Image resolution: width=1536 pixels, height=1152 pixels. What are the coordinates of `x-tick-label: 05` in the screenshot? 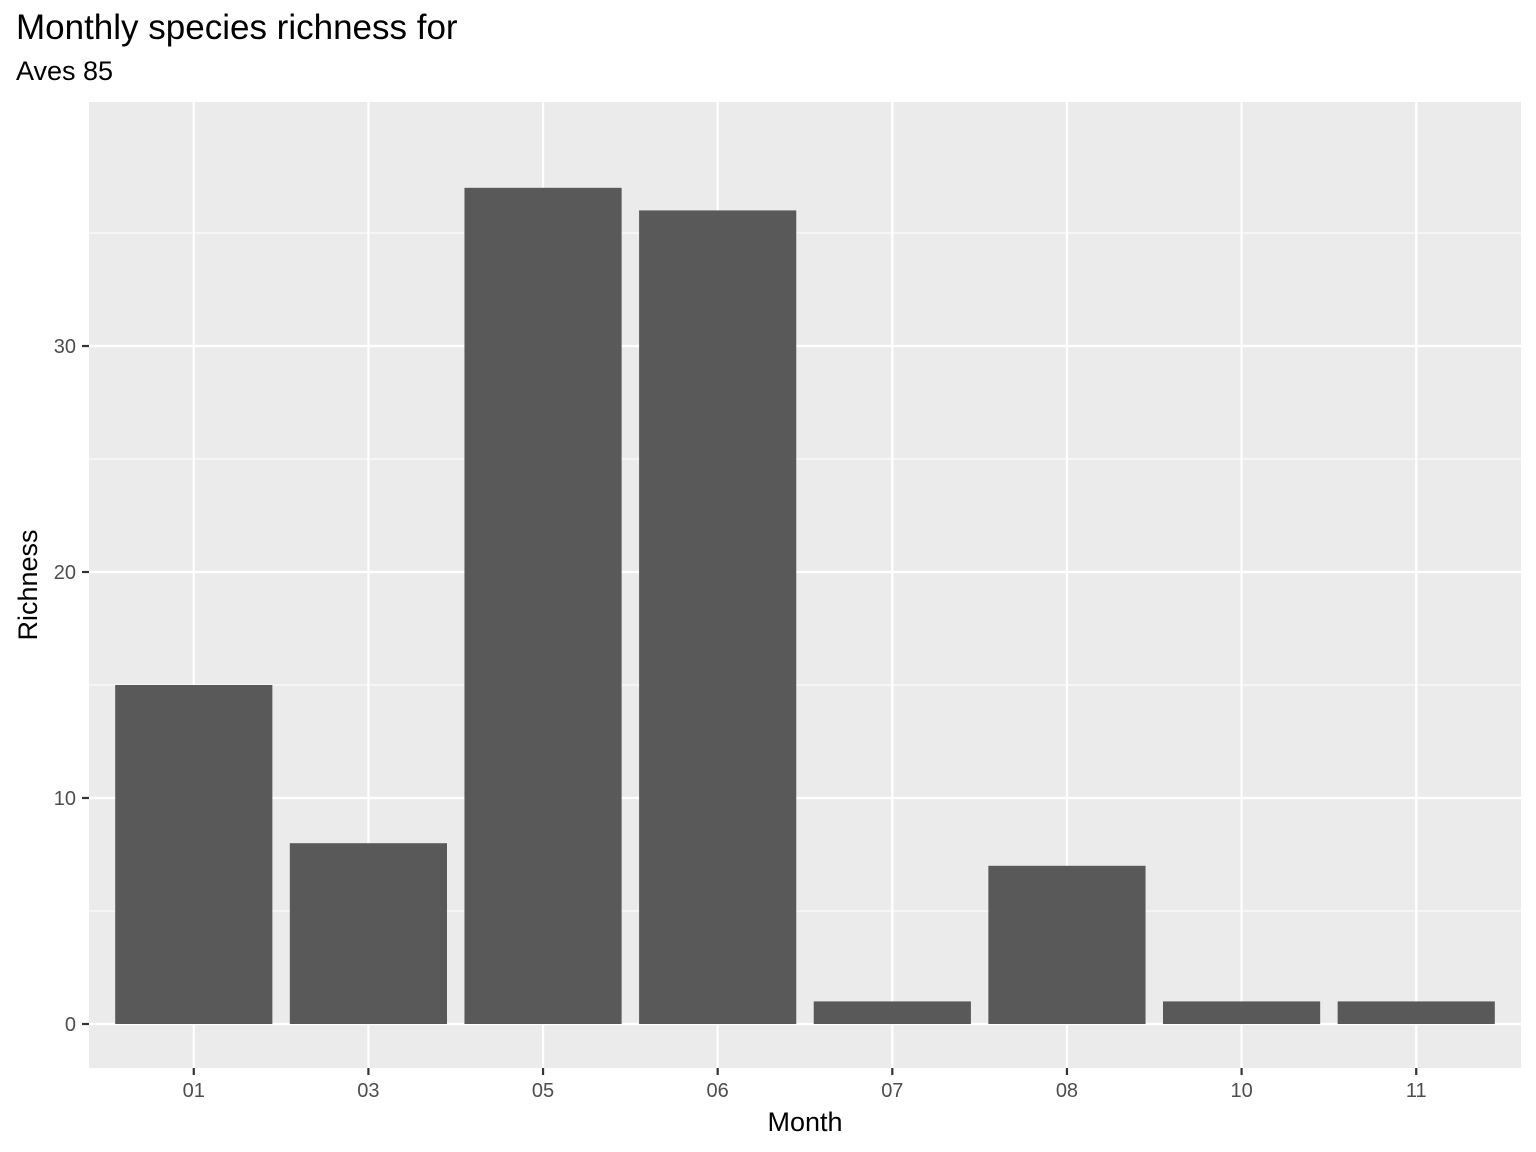 It's located at (543, 1091).